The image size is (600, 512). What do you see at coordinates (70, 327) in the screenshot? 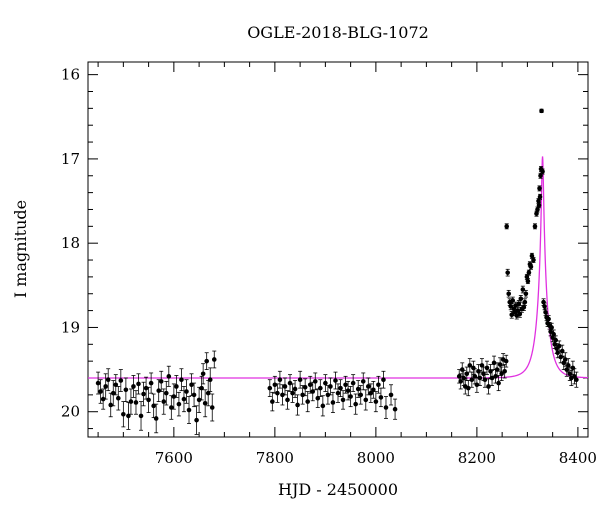
I see `y-tick-label: 19` at bounding box center [70, 327].